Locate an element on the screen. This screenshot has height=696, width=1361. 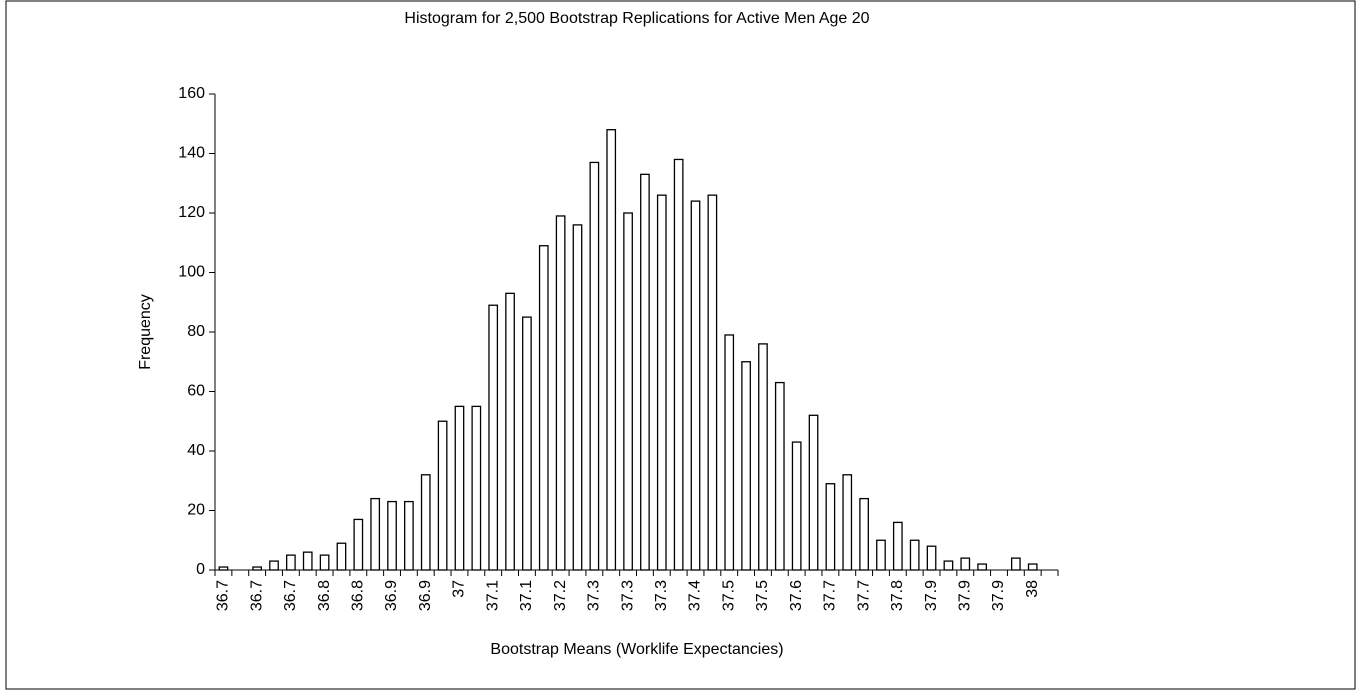
y-tick-label: 80 is located at coordinates (196, 331).